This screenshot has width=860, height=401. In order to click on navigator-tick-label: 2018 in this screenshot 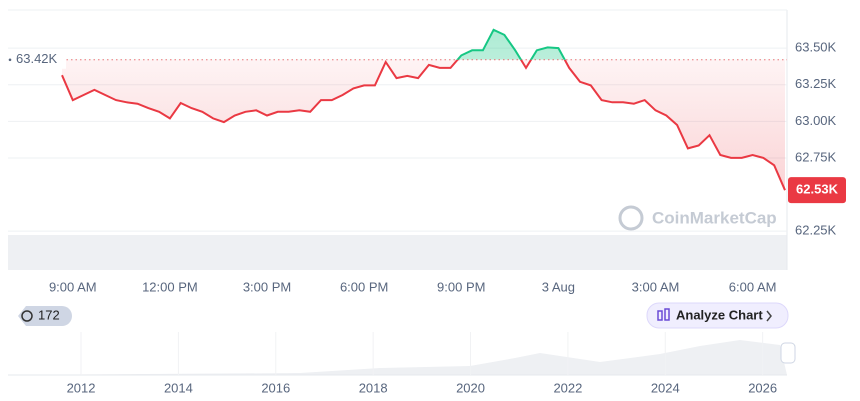, I will do `click(373, 387)`.